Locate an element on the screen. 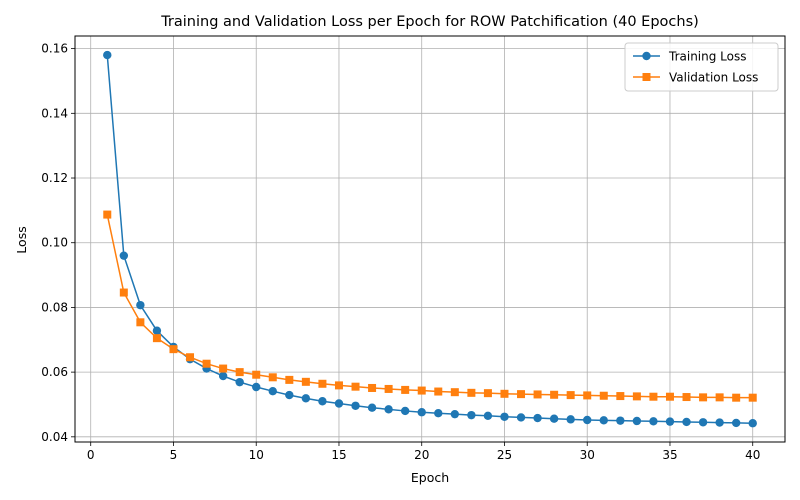 The width and height of the screenshot is (800, 500). legend-box is located at coordinates (701, 67).